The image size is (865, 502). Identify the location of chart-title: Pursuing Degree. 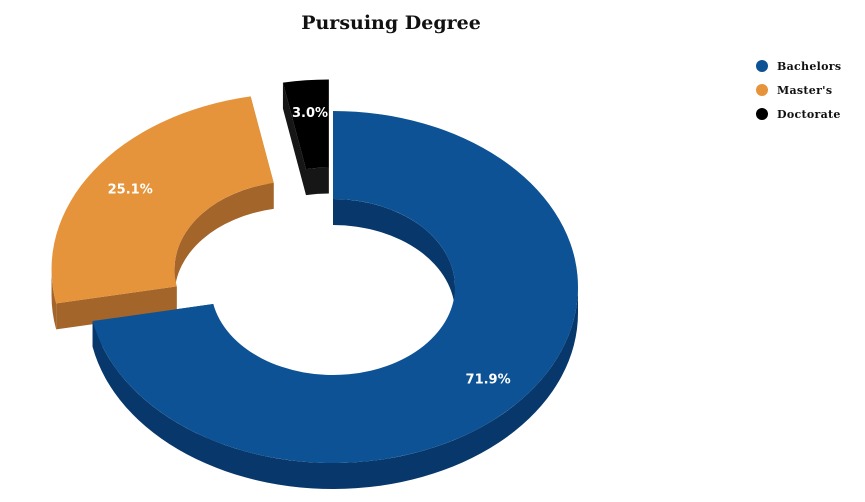
(391, 23).